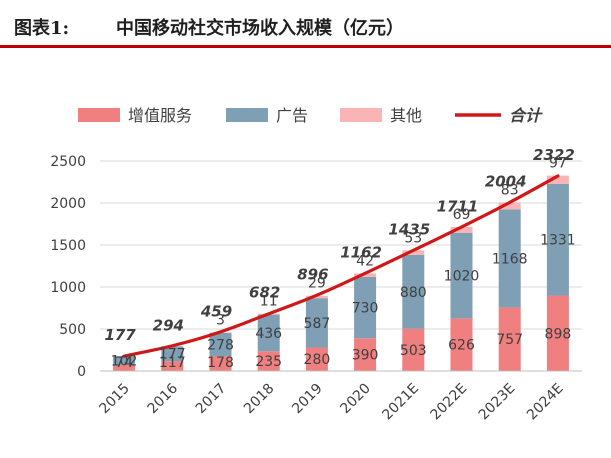  What do you see at coordinates (307, 399) in the screenshot?
I see `x-tick-label-2019: 2019` at bounding box center [307, 399].